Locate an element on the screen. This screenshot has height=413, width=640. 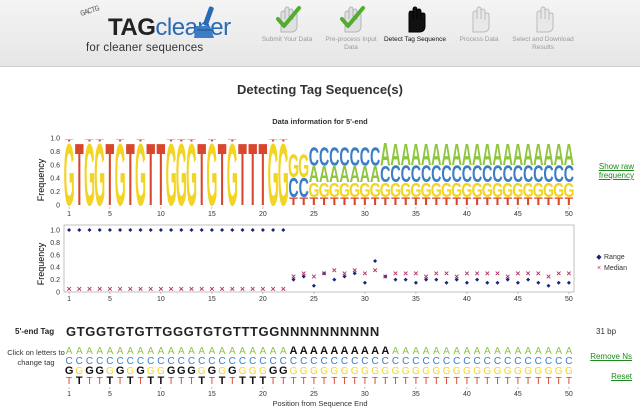
step-download-results: Select and Download Results is located at coordinates (543, 34).